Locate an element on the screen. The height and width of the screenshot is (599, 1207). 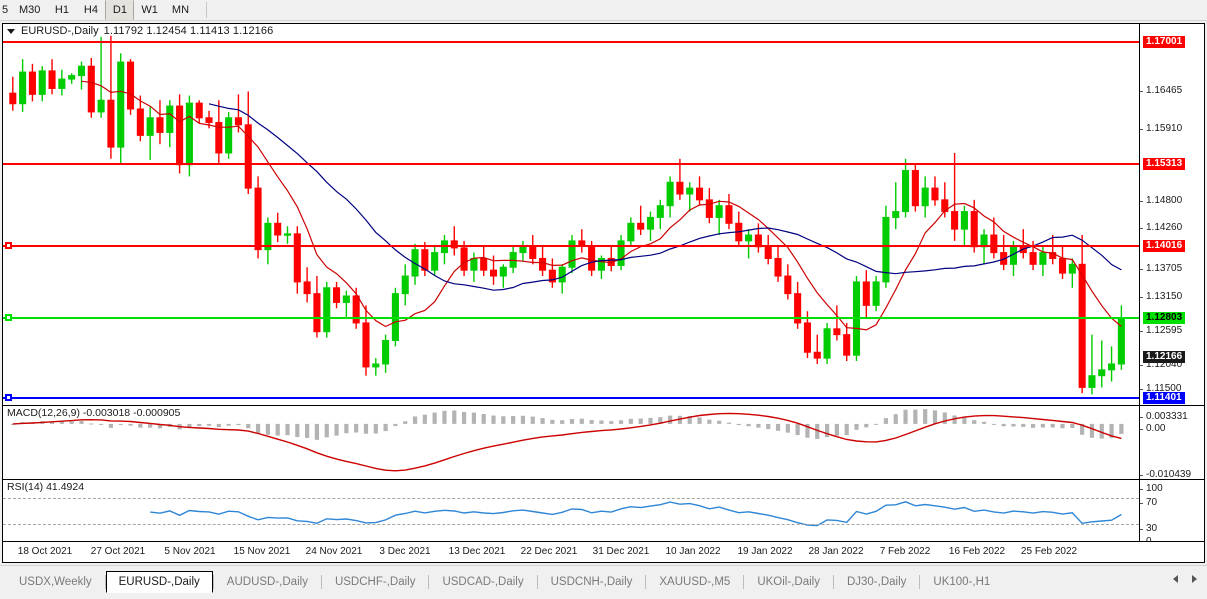
timeframe-button-m5: 5 is located at coordinates (5, 10).